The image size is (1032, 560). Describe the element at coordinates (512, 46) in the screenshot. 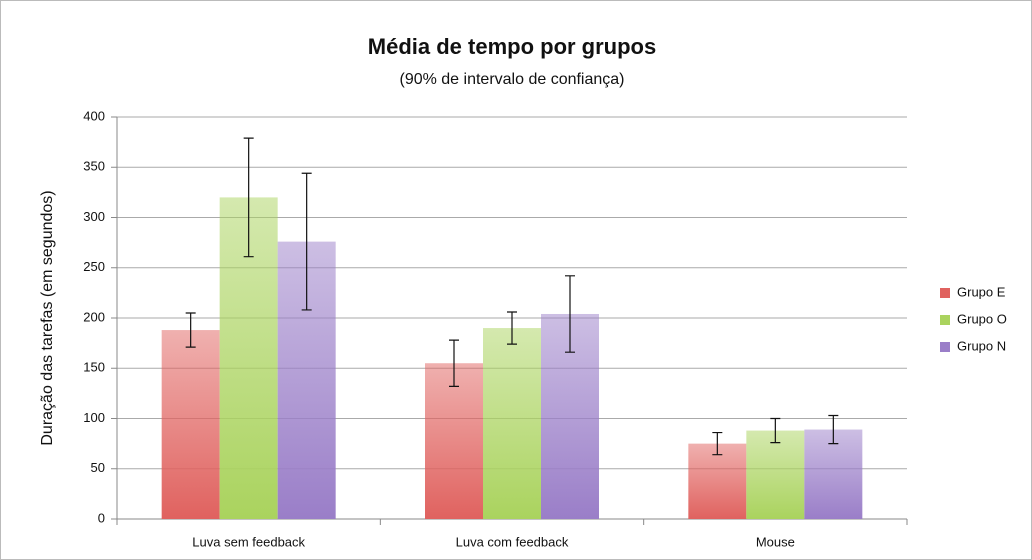

I see `chart-title: Média de tempo por grupos` at that location.